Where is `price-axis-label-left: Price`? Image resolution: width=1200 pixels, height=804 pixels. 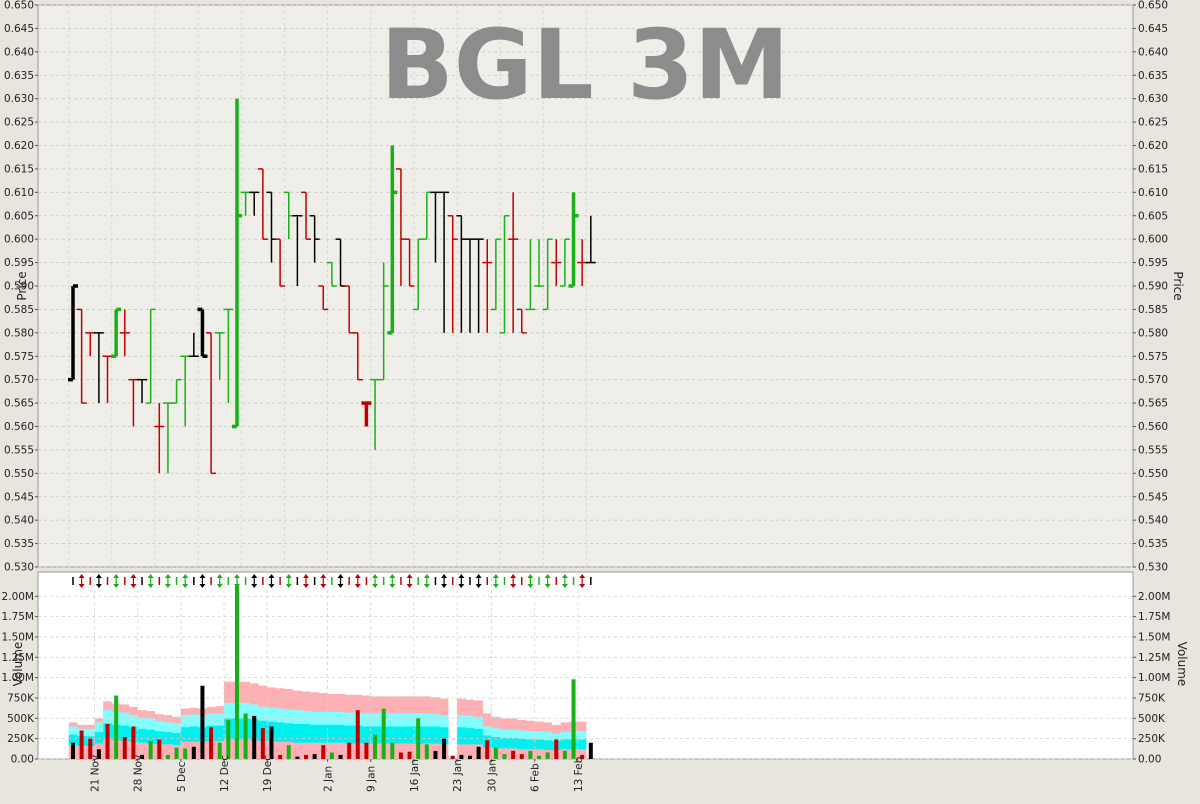 price-axis-label-left: Price is located at coordinates (22, 285).